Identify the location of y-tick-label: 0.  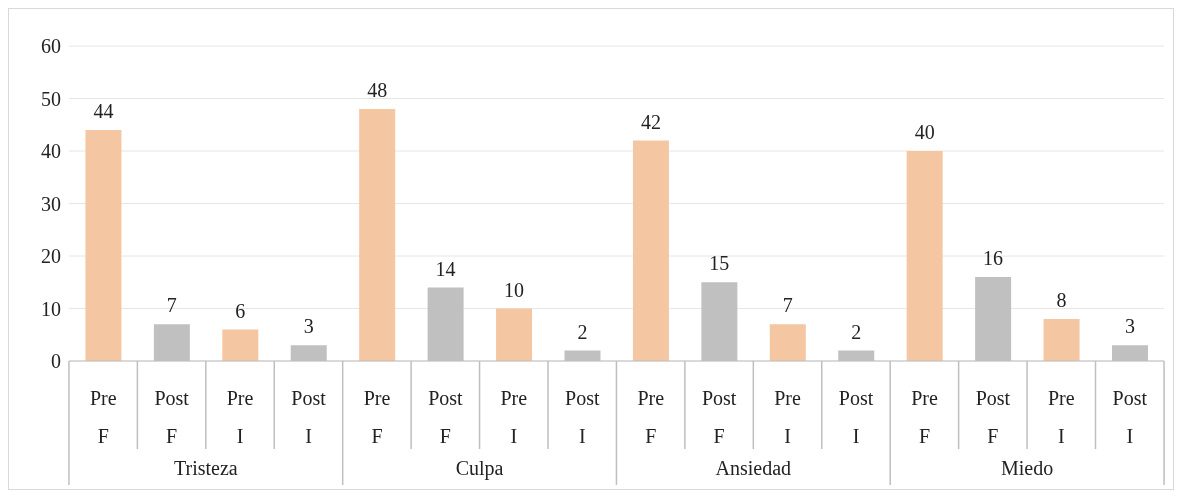
(56, 361).